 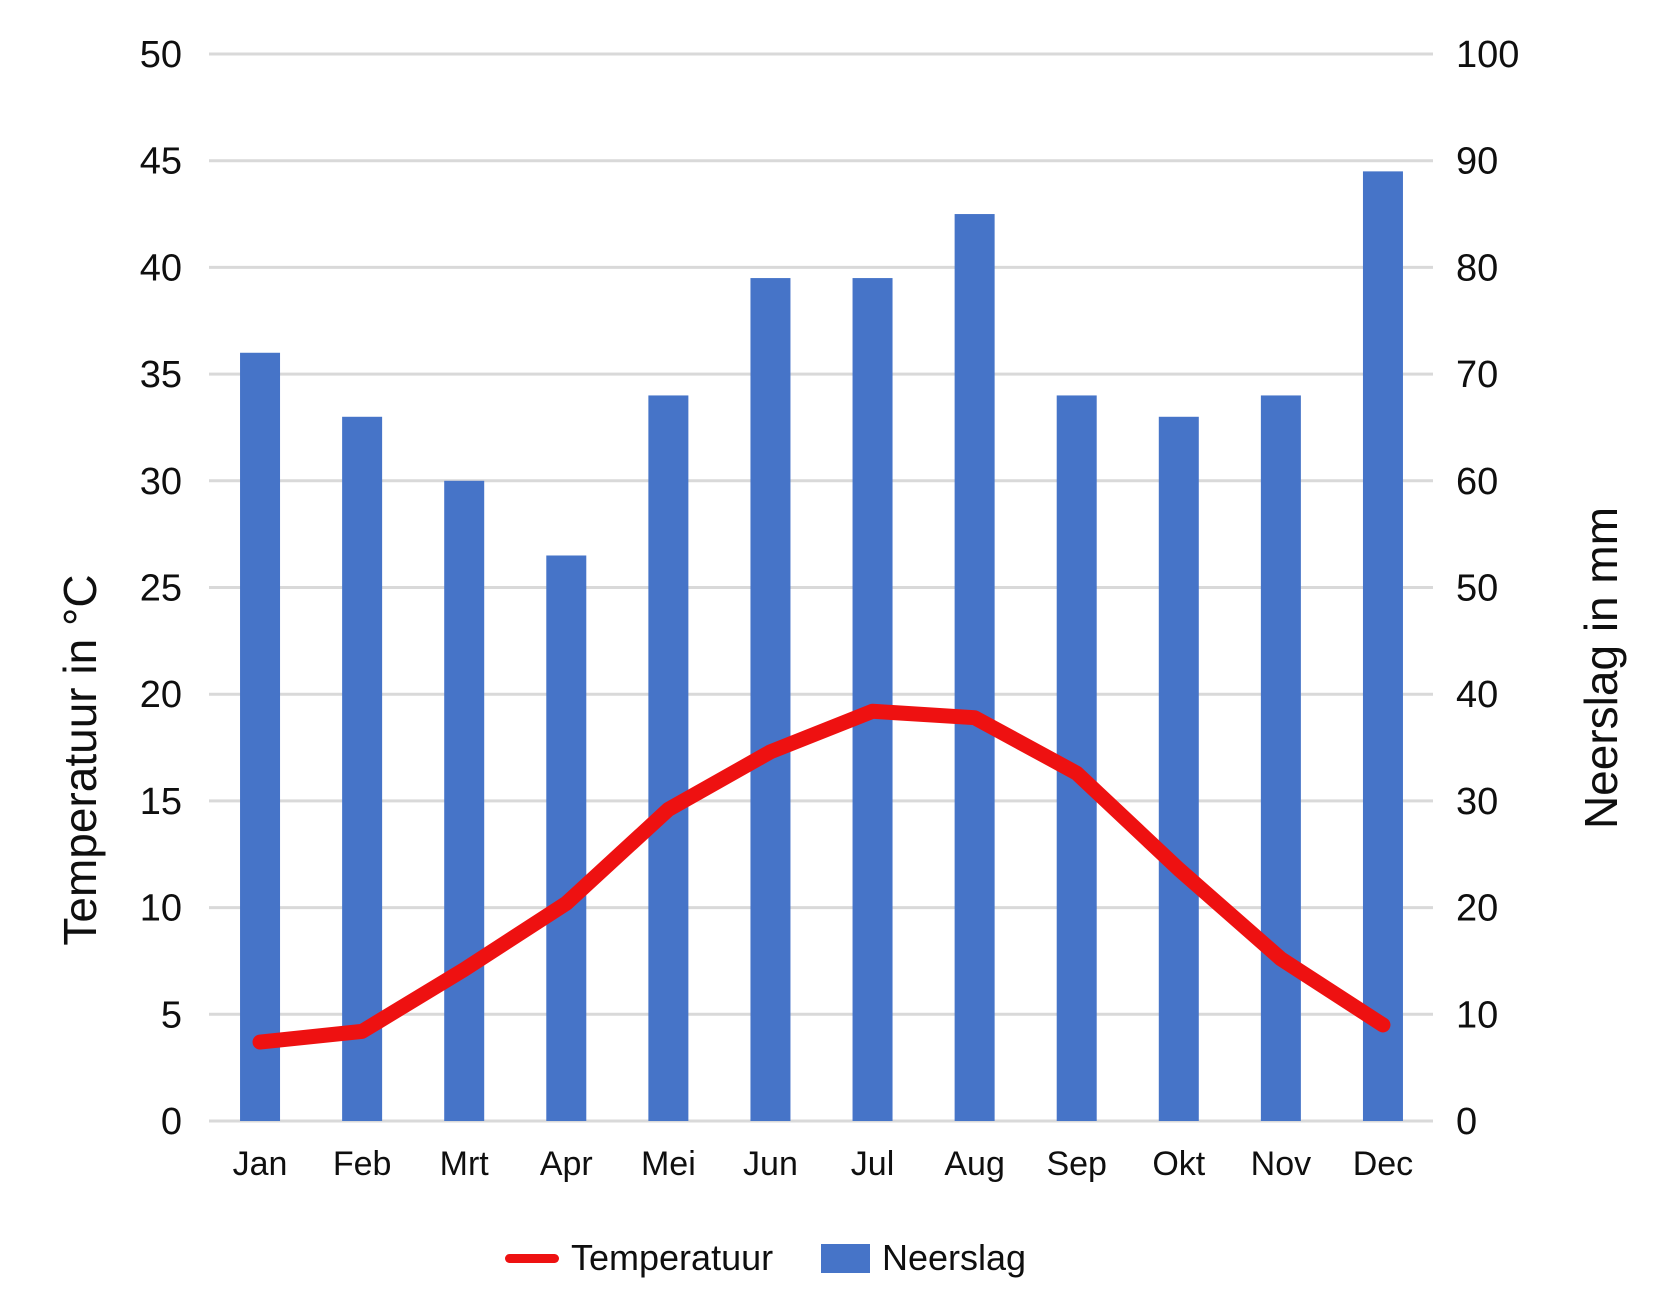 What do you see at coordinates (464, 800) in the screenshot?
I see `bar-mrt` at bounding box center [464, 800].